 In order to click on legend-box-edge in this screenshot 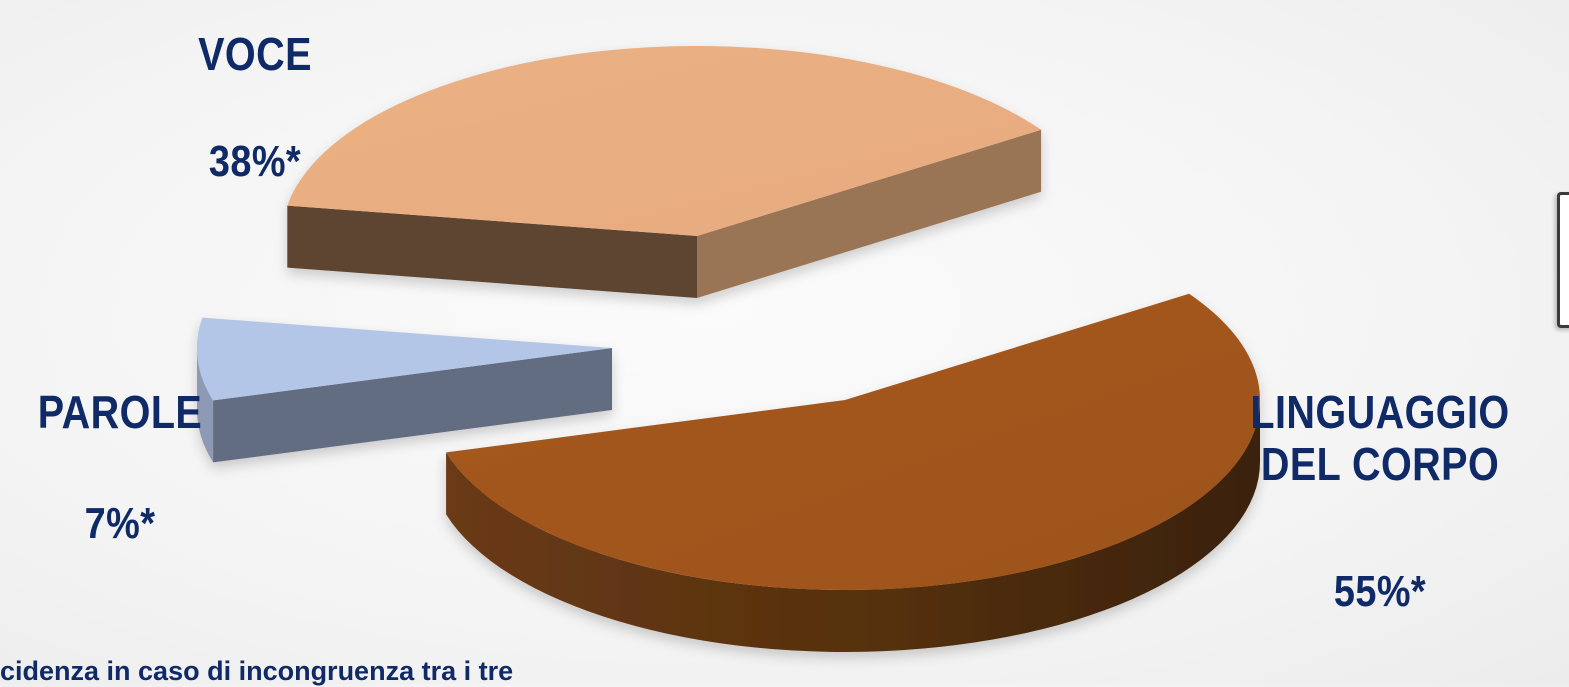, I will do `click(1563, 260)`.